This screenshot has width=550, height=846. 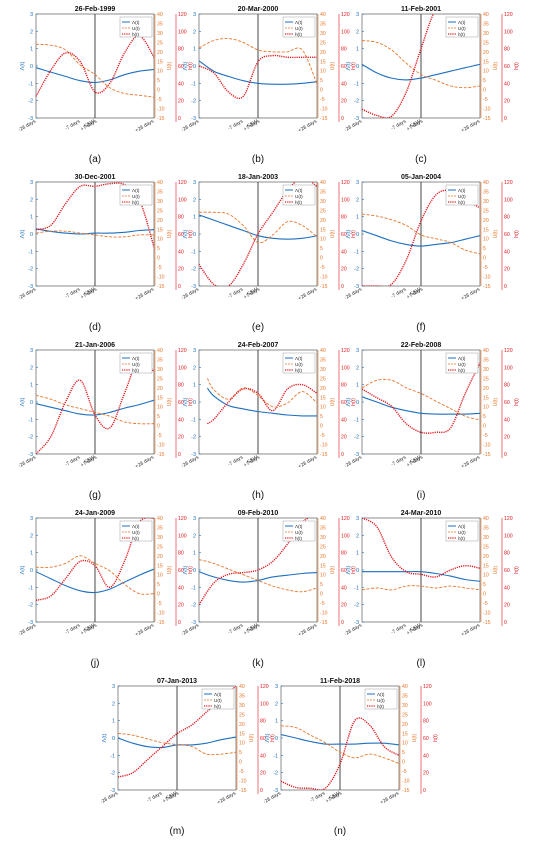 I want to click on subplot-caption: (n), so click(x=340, y=831).